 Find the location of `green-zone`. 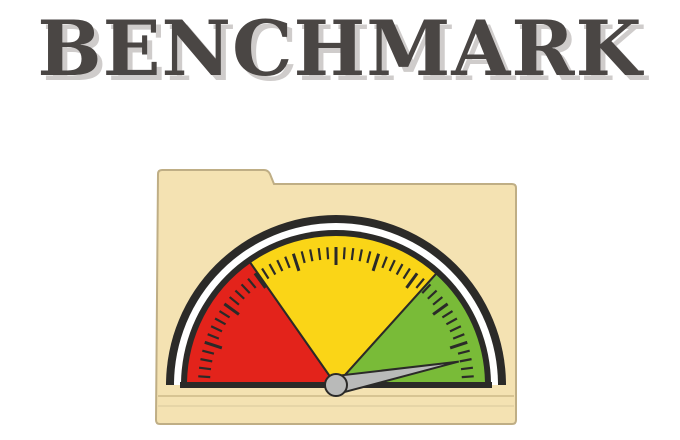

green-zone is located at coordinates (410, 329).